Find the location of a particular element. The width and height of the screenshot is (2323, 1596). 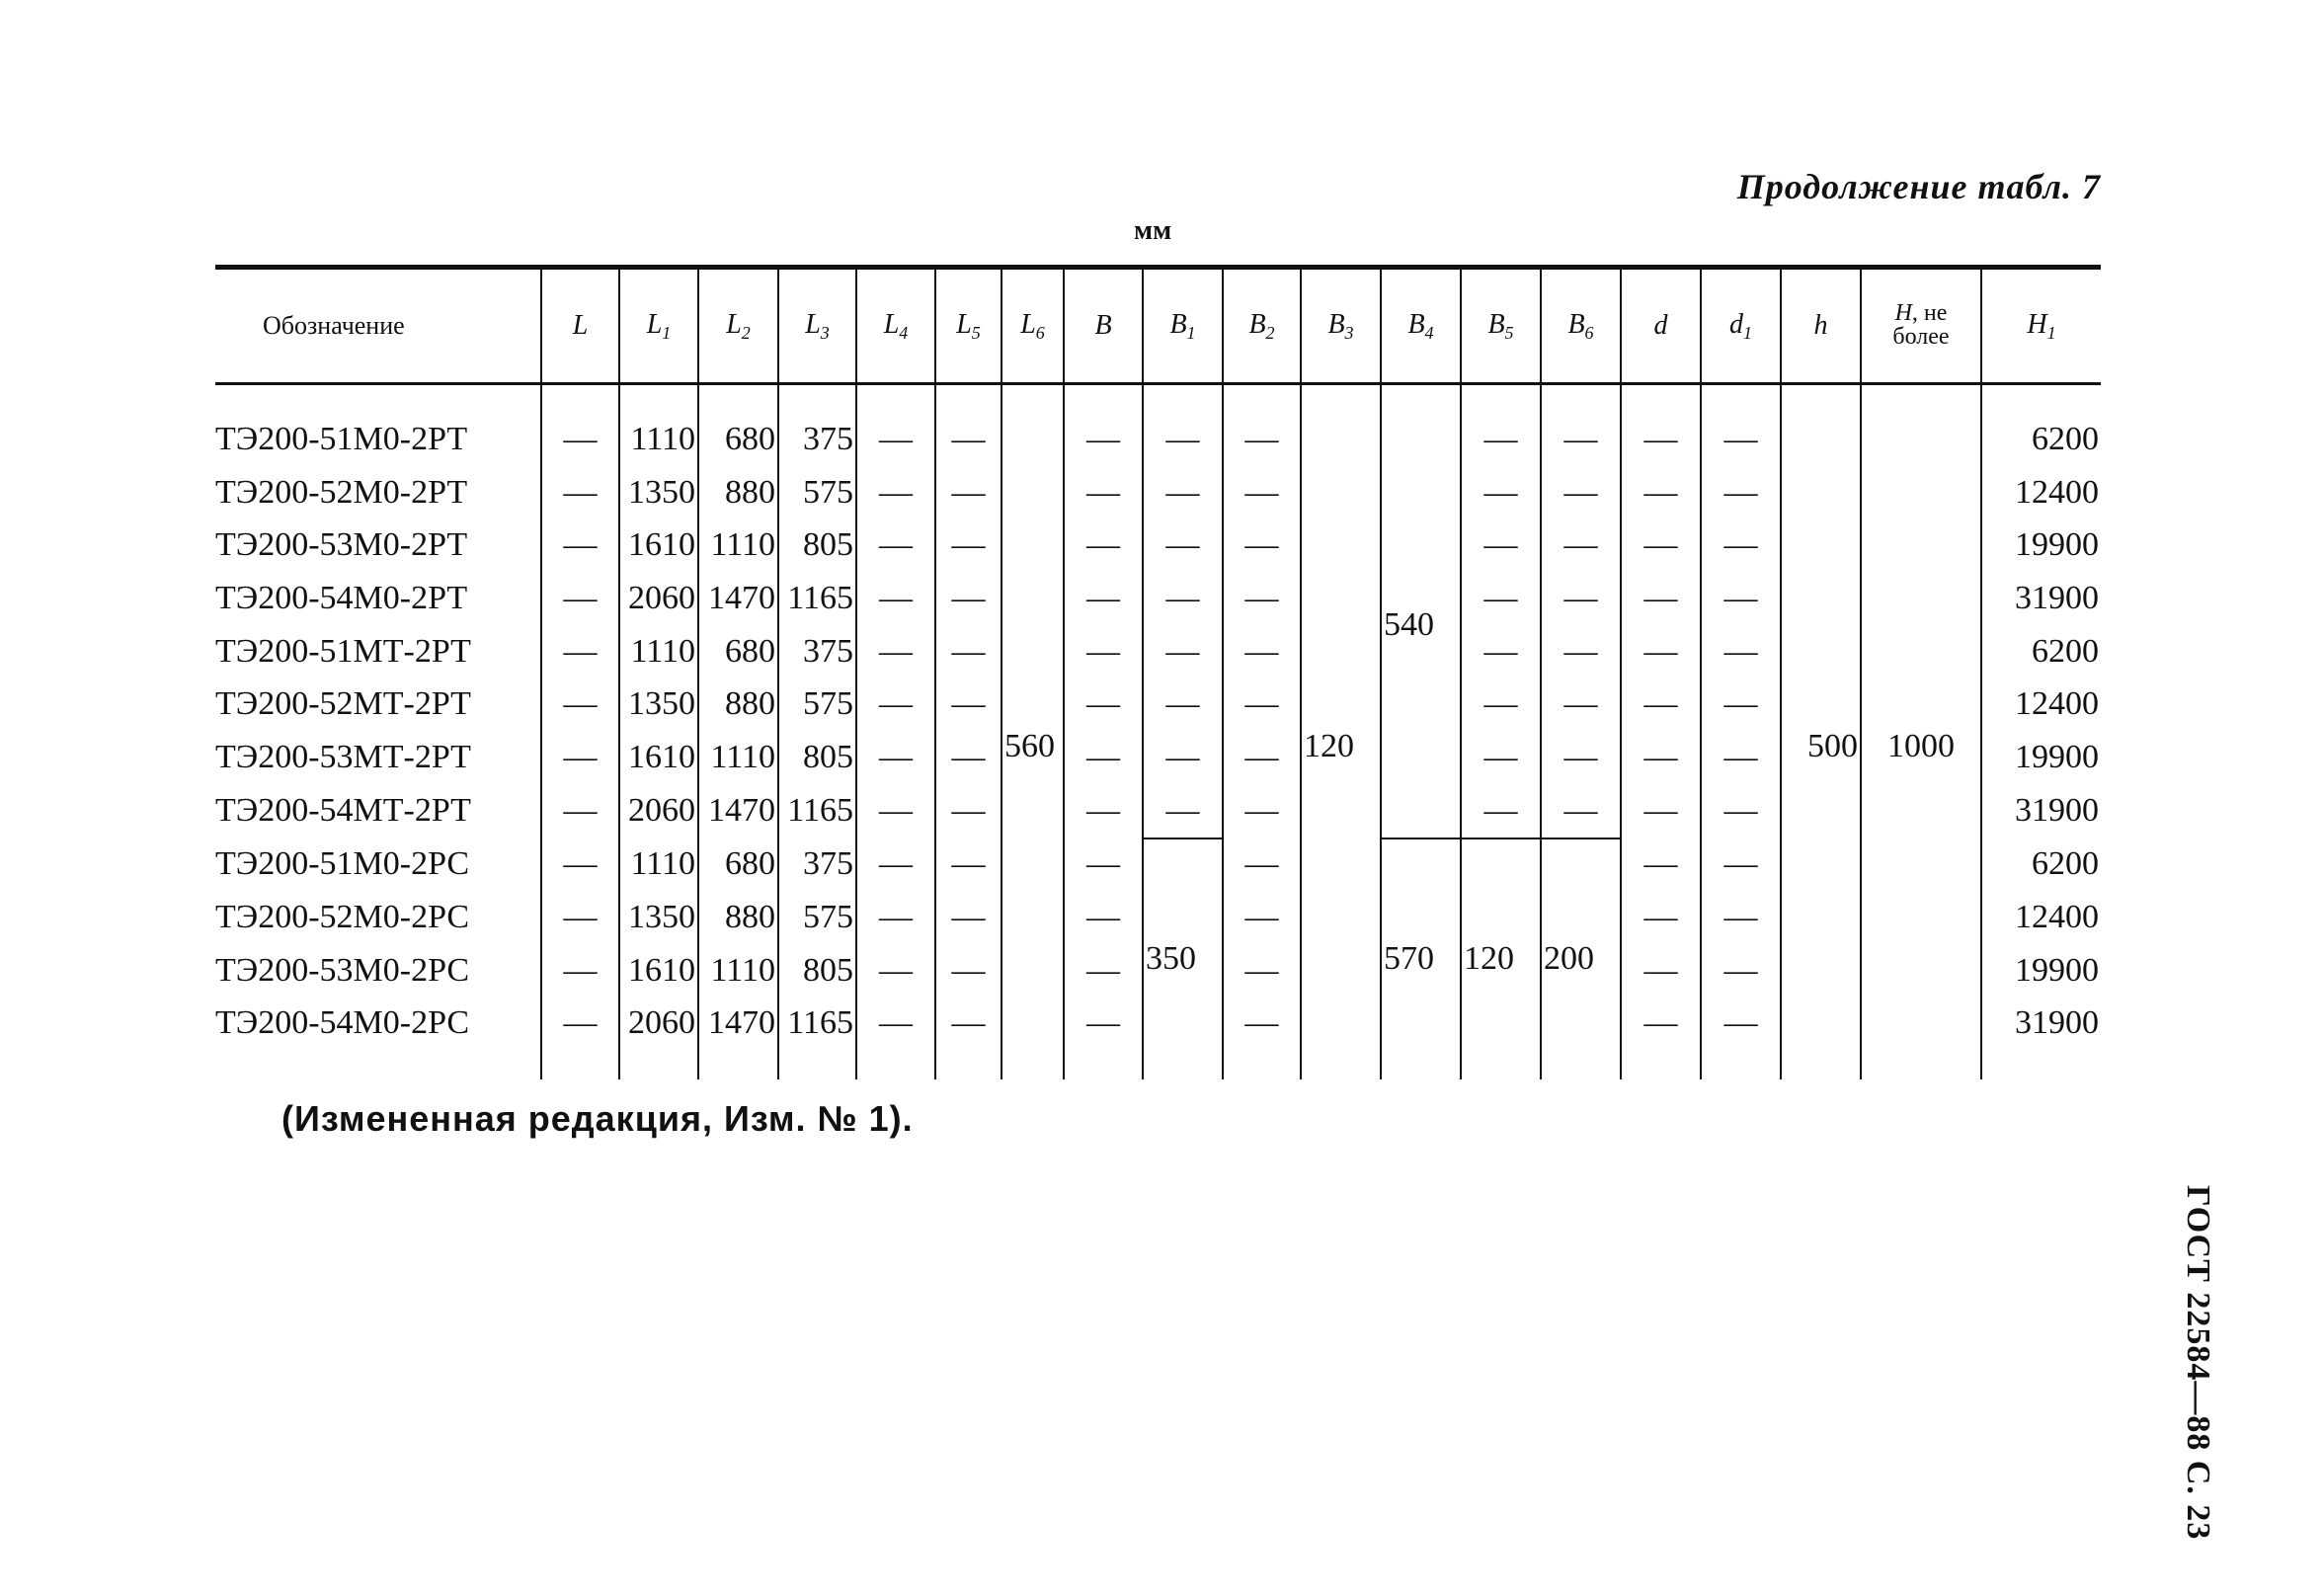

table-cell: 19900 is located at coordinates (2040, 970).